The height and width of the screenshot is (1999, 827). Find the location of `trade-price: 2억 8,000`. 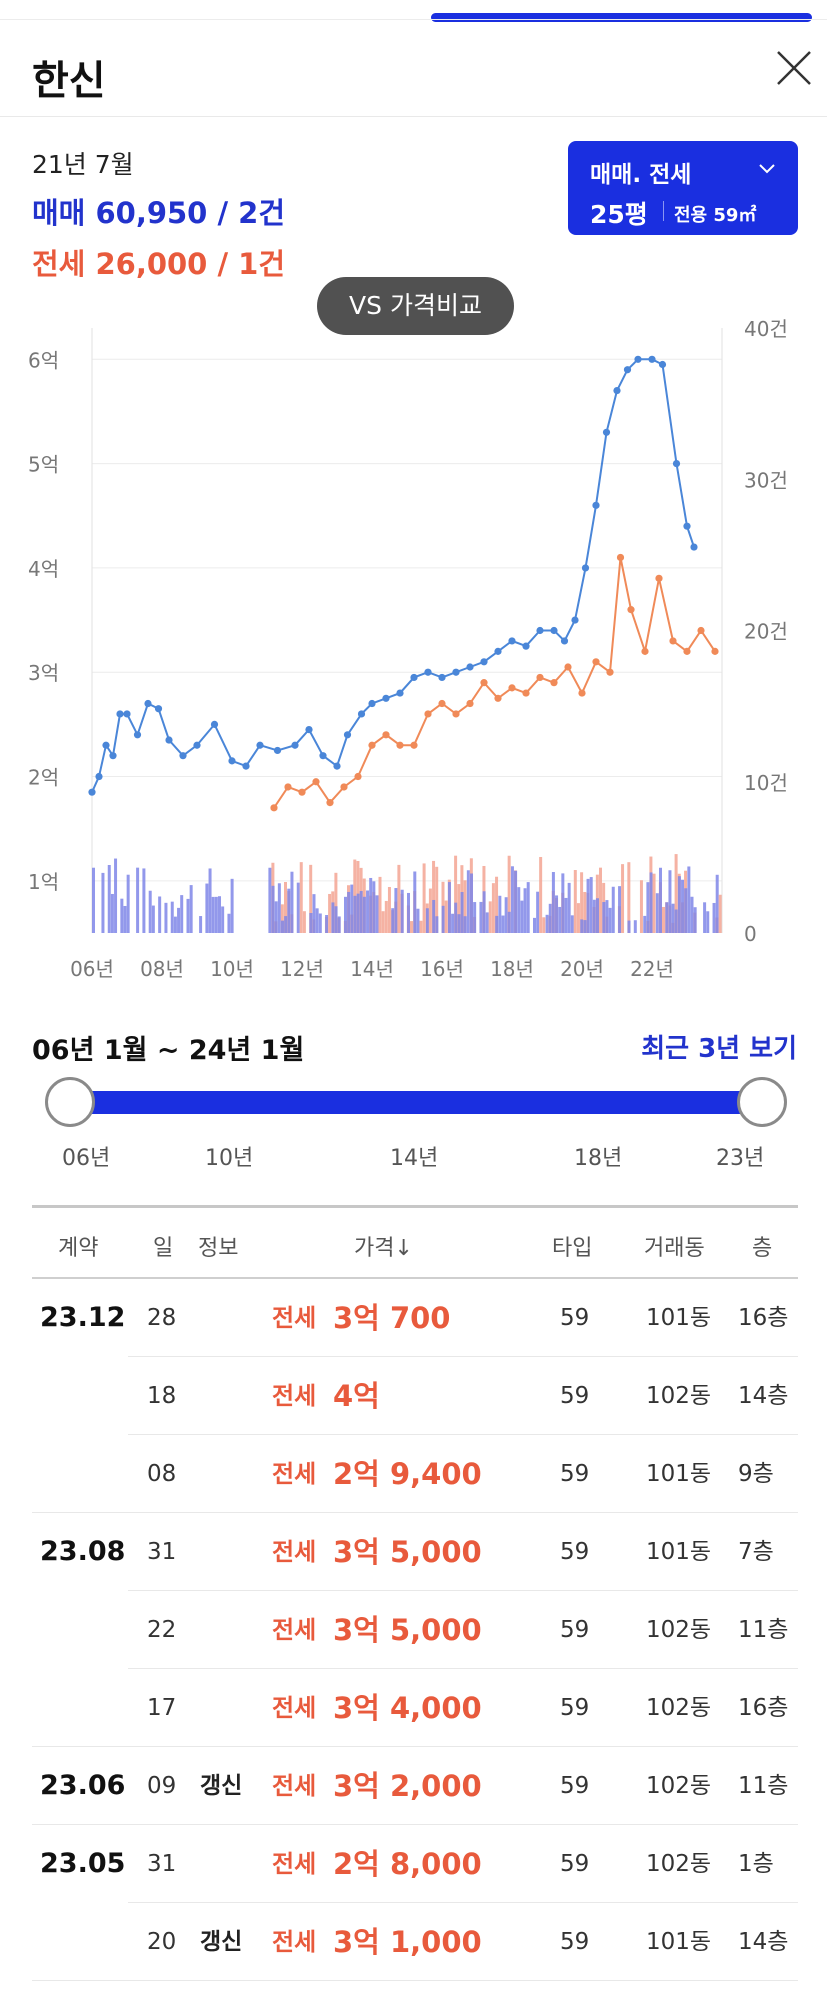

trade-price: 2억 8,000 is located at coordinates (407, 1864).